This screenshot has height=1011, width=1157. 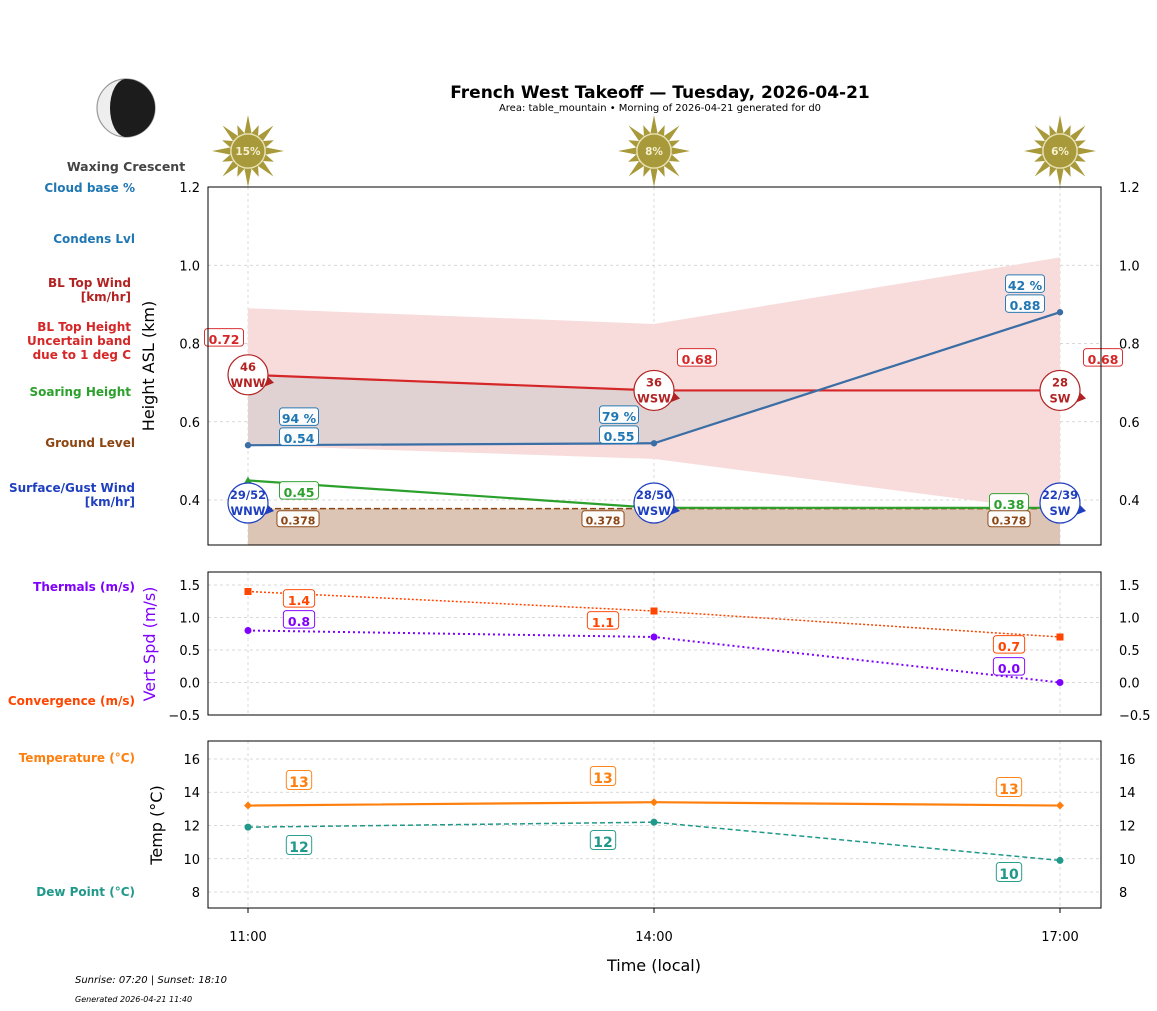 What do you see at coordinates (299, 490) in the screenshot?
I see `soaring-value-label-box` at bounding box center [299, 490].